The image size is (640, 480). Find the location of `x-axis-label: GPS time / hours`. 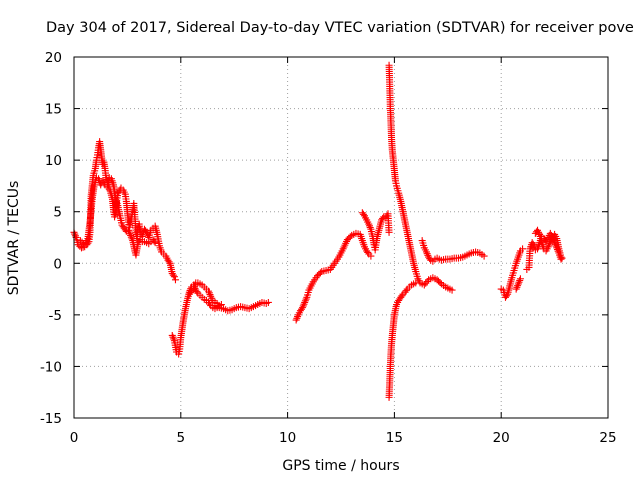

x-axis-label: GPS time / hours is located at coordinates (340, 466).